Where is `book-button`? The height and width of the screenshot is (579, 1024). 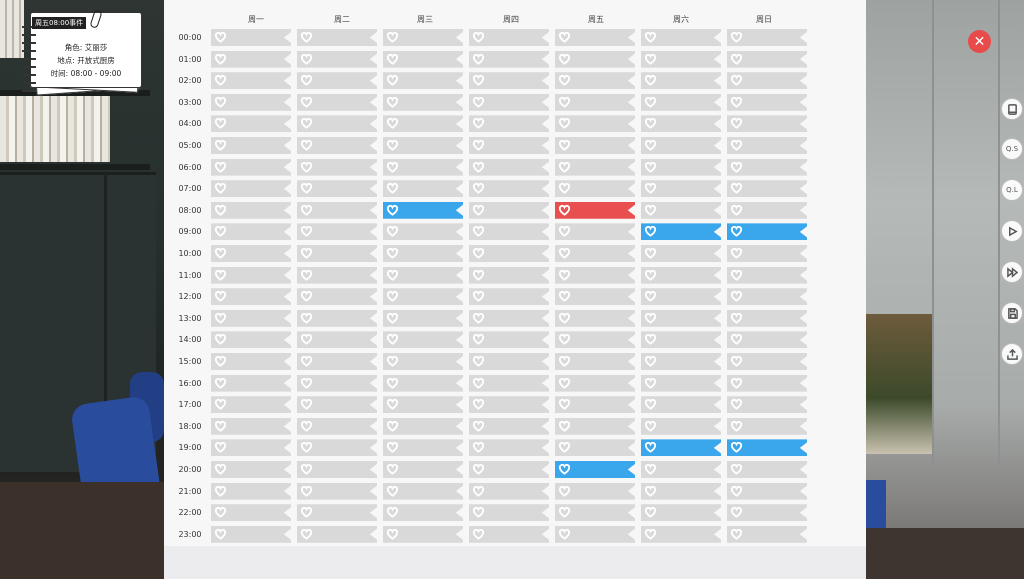
book-button is located at coordinates (1012, 109).